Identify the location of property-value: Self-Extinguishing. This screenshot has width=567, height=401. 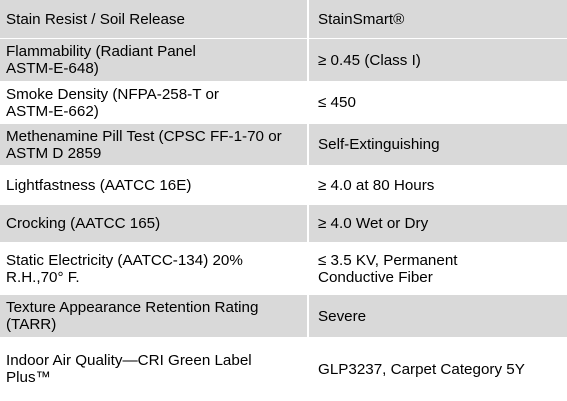
(379, 144).